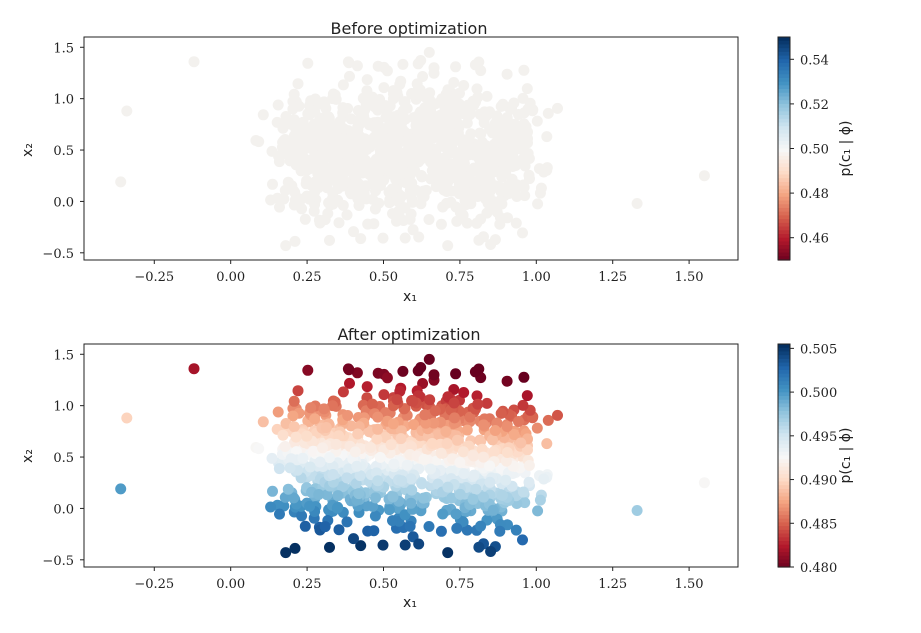 This screenshot has width=921, height=633. I want to click on y-tick-label: −0.5, so click(58, 561).